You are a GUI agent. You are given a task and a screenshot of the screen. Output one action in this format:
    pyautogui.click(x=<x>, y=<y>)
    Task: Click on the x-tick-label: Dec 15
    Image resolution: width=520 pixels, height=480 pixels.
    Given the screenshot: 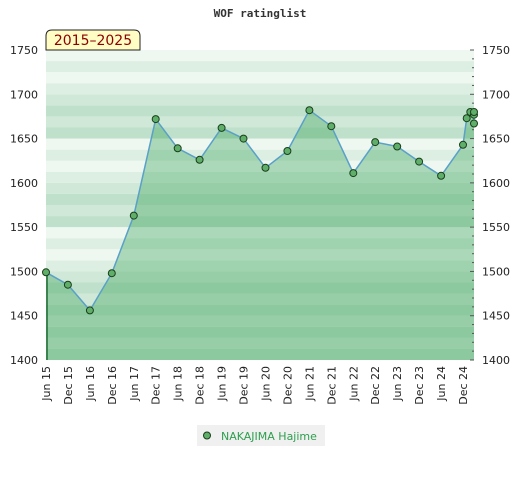 What is the action you would take?
    pyautogui.click(x=68, y=385)
    